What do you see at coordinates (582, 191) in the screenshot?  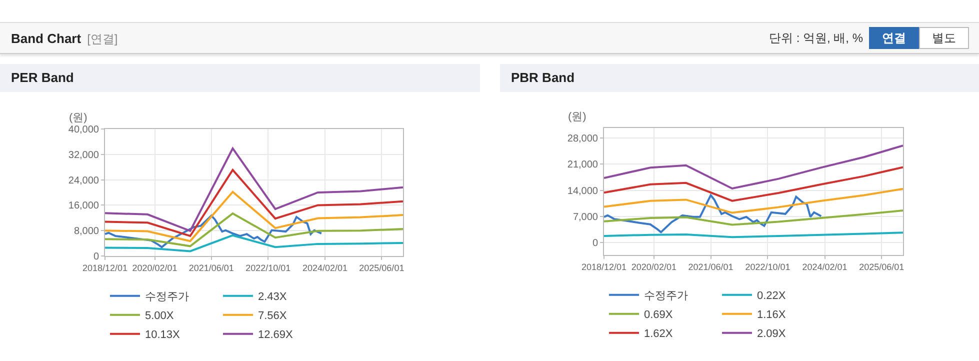 I see `y-tick-label: 14,000` at bounding box center [582, 191].